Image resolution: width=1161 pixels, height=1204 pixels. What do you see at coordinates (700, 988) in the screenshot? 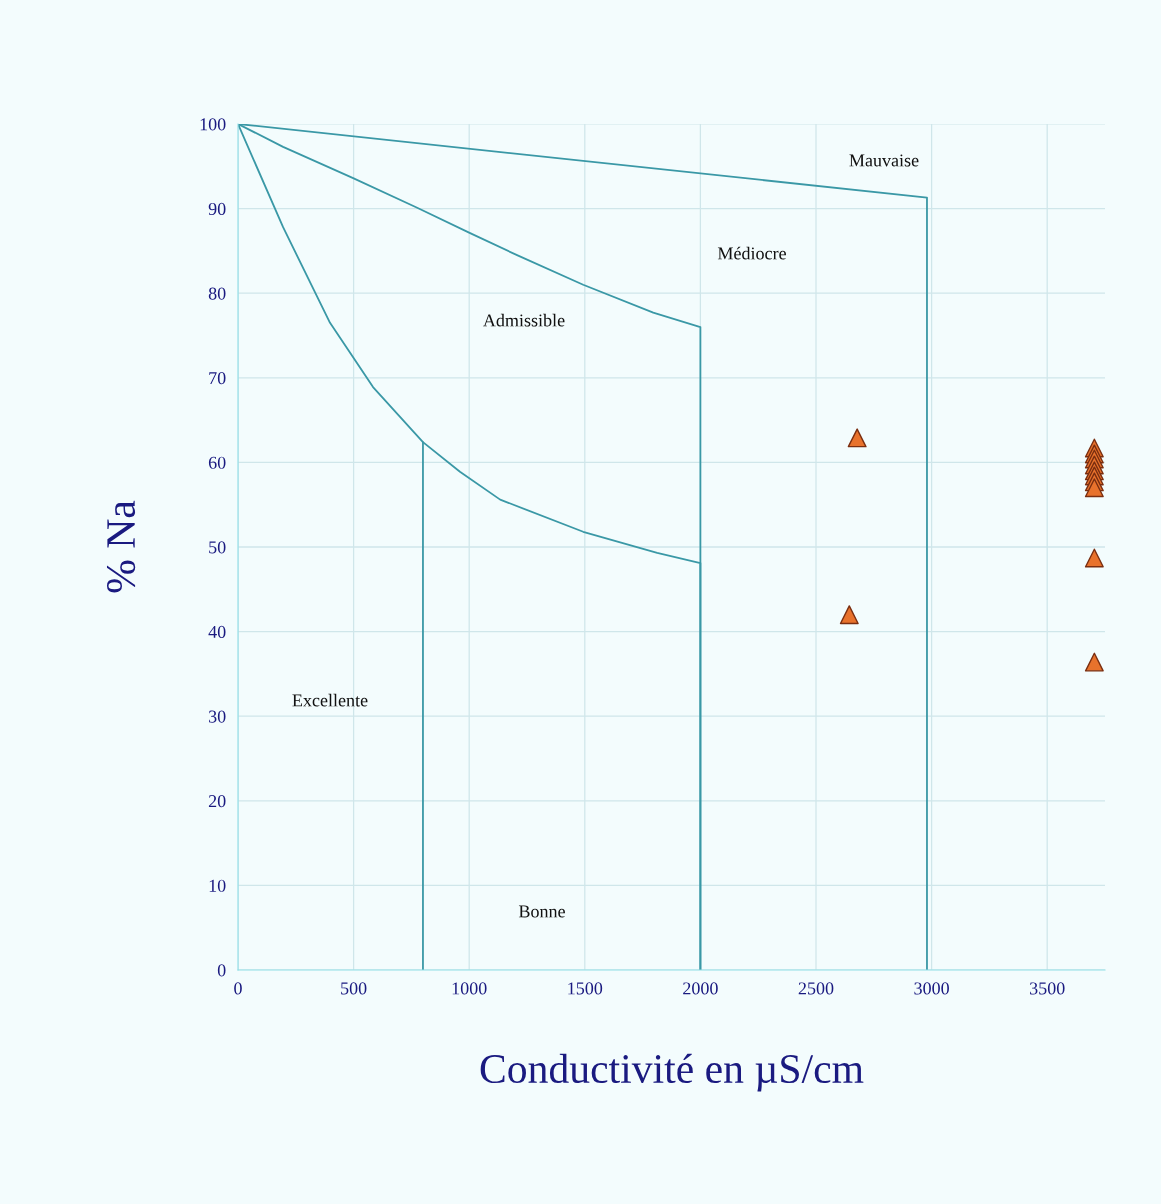
I see `x-tick-label: 2000` at bounding box center [700, 988].